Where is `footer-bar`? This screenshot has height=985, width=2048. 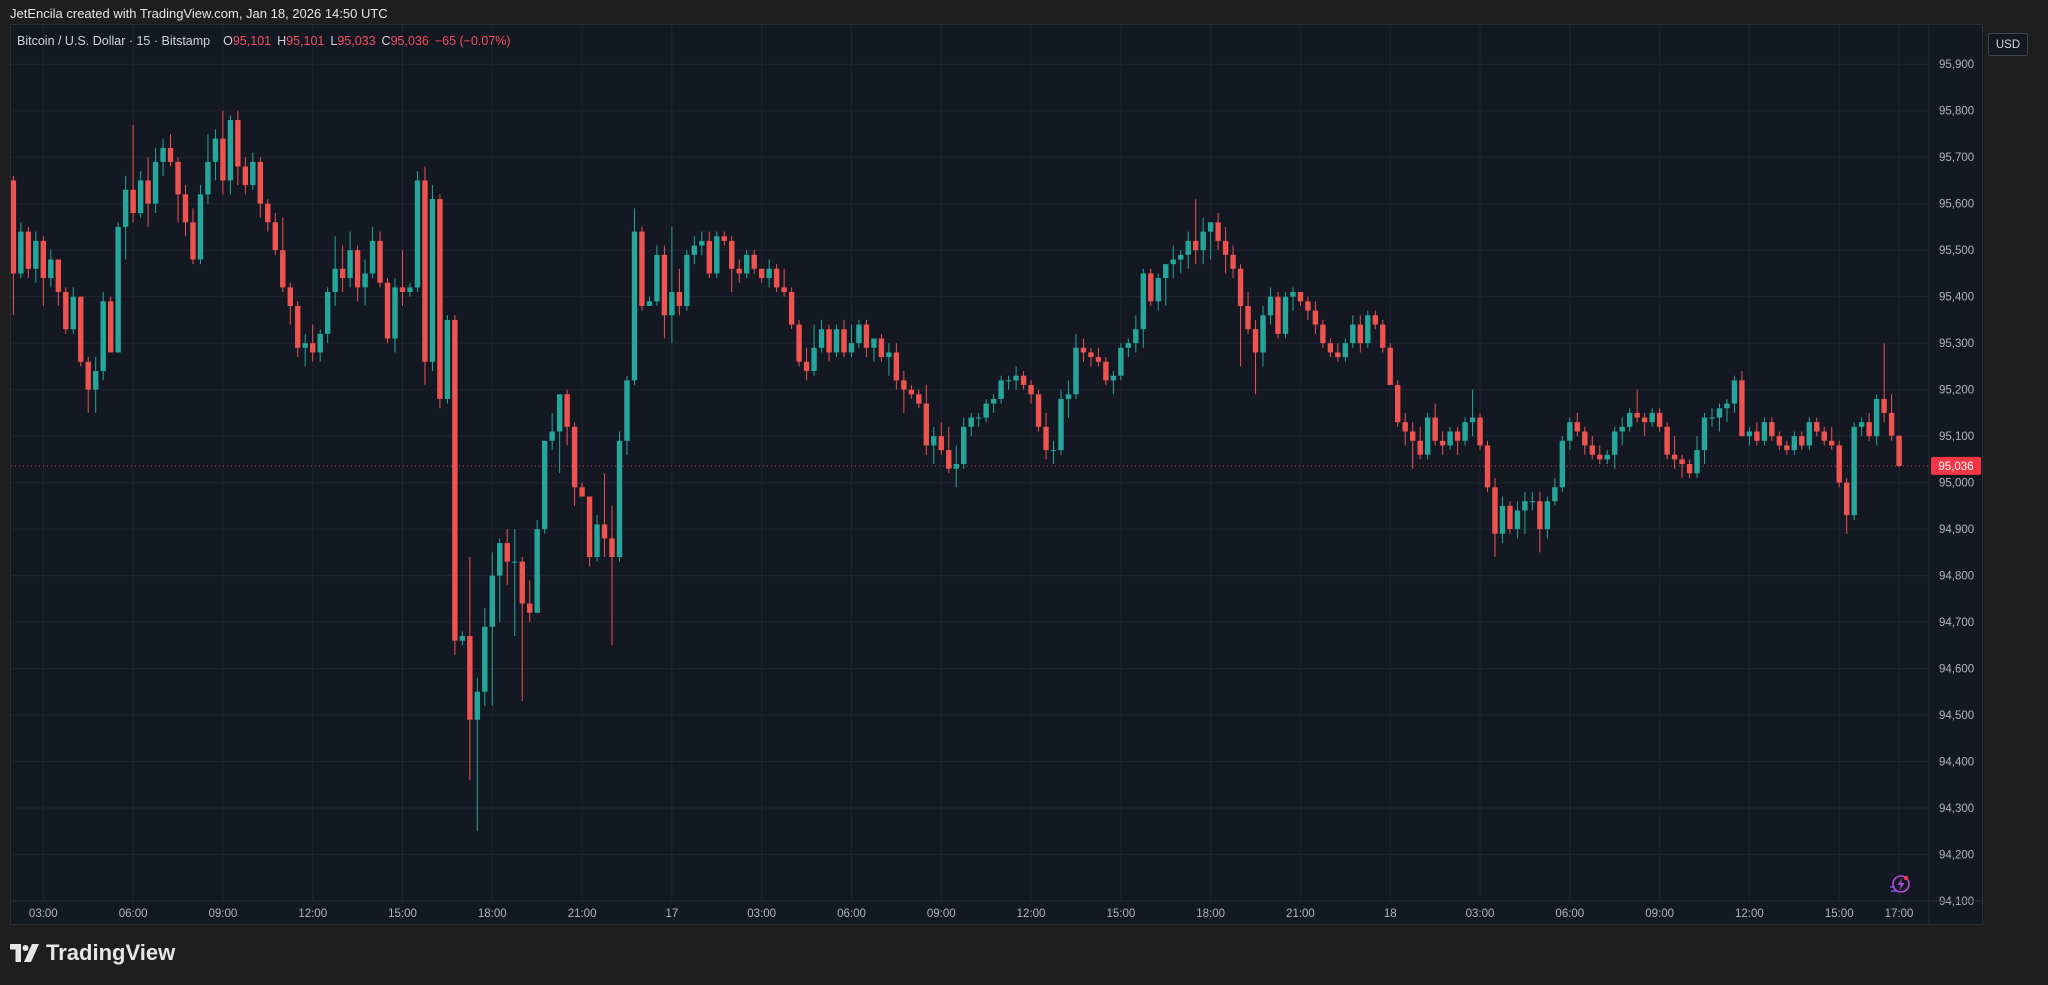
footer-bar is located at coordinates (1024, 955).